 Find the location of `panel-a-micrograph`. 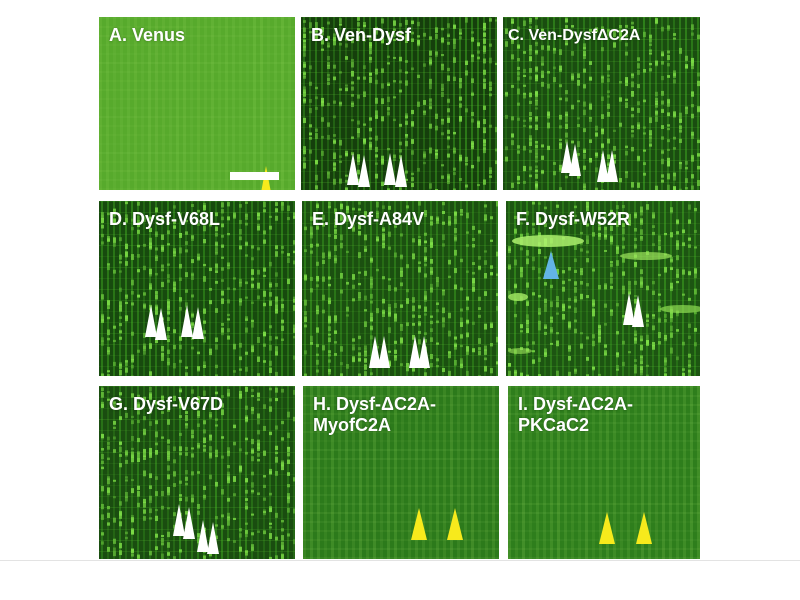

panel-a-micrograph is located at coordinates (197, 103).